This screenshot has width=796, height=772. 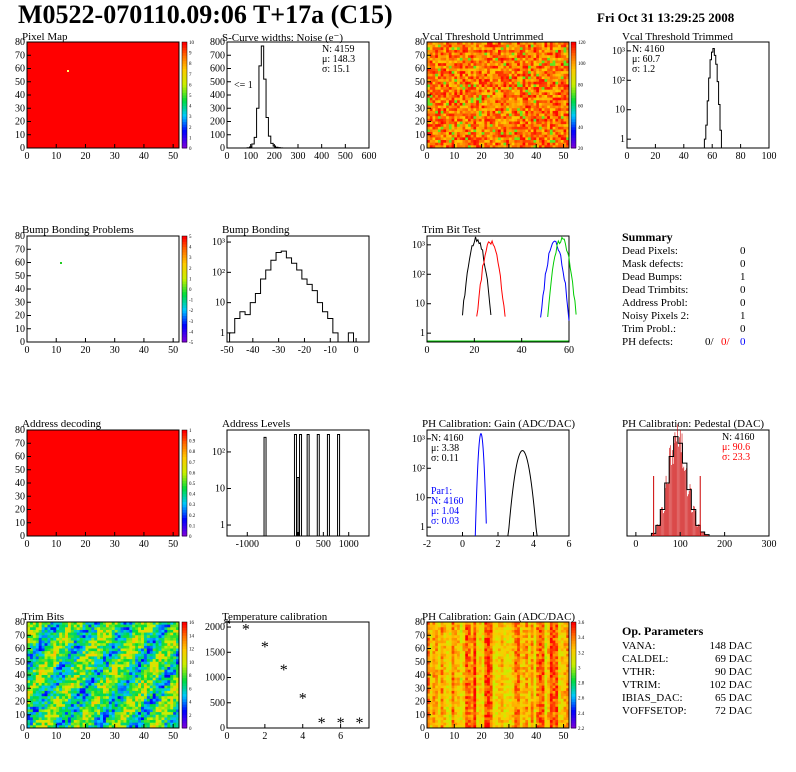 What do you see at coordinates (618, 51) in the screenshot?
I see `vcal-trimmed-y-tick-label: 10³` at bounding box center [618, 51].